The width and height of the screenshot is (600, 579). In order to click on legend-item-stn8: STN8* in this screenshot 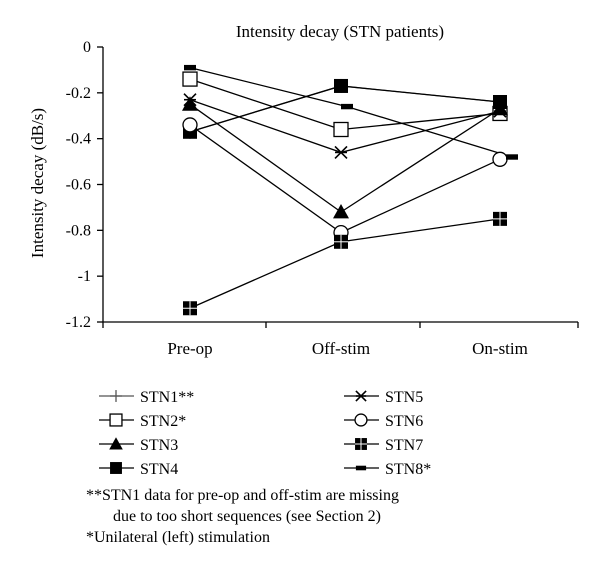, I will do `click(387, 469)`.